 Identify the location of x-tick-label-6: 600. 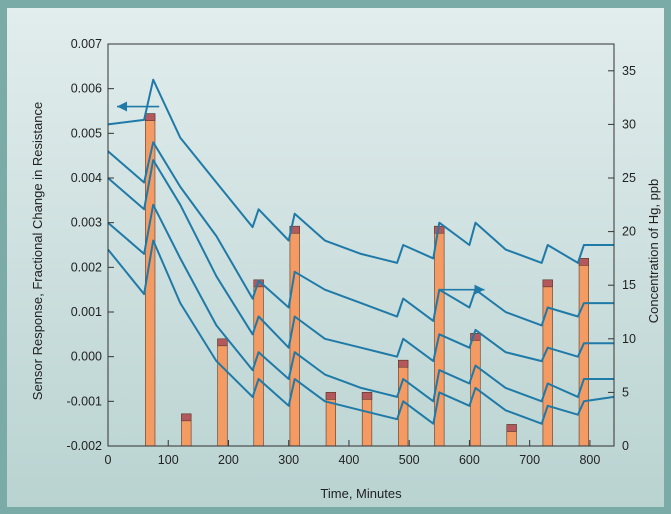
(469, 460).